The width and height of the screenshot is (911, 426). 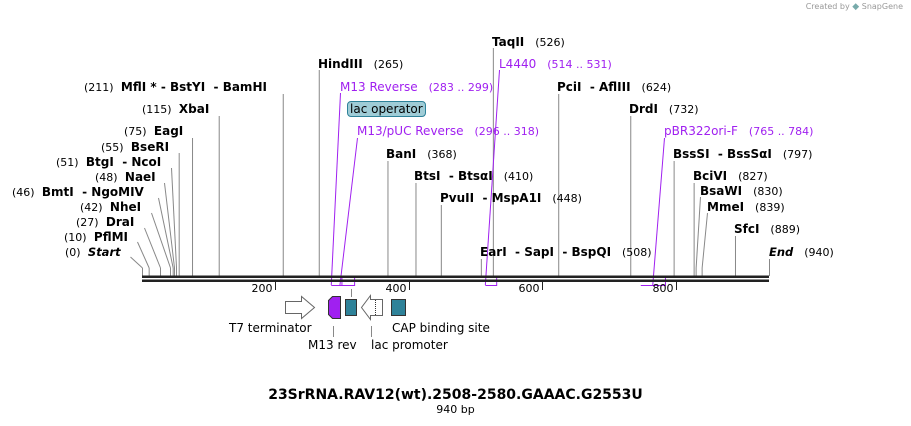 What do you see at coordinates (351, 307) in the screenshot?
I see `lac-operator-box` at bounding box center [351, 307].